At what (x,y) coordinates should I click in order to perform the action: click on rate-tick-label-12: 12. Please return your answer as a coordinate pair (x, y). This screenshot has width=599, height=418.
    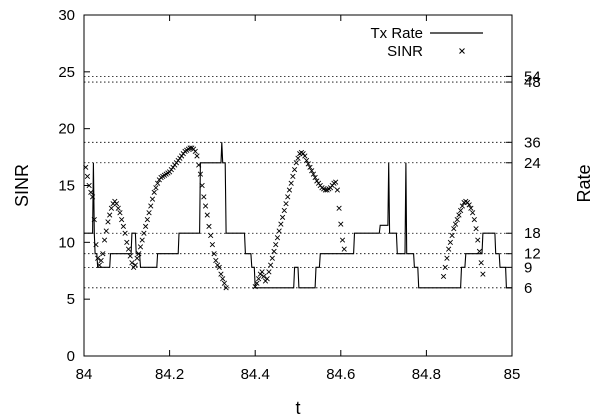
    Looking at the image, I should click on (532, 254).